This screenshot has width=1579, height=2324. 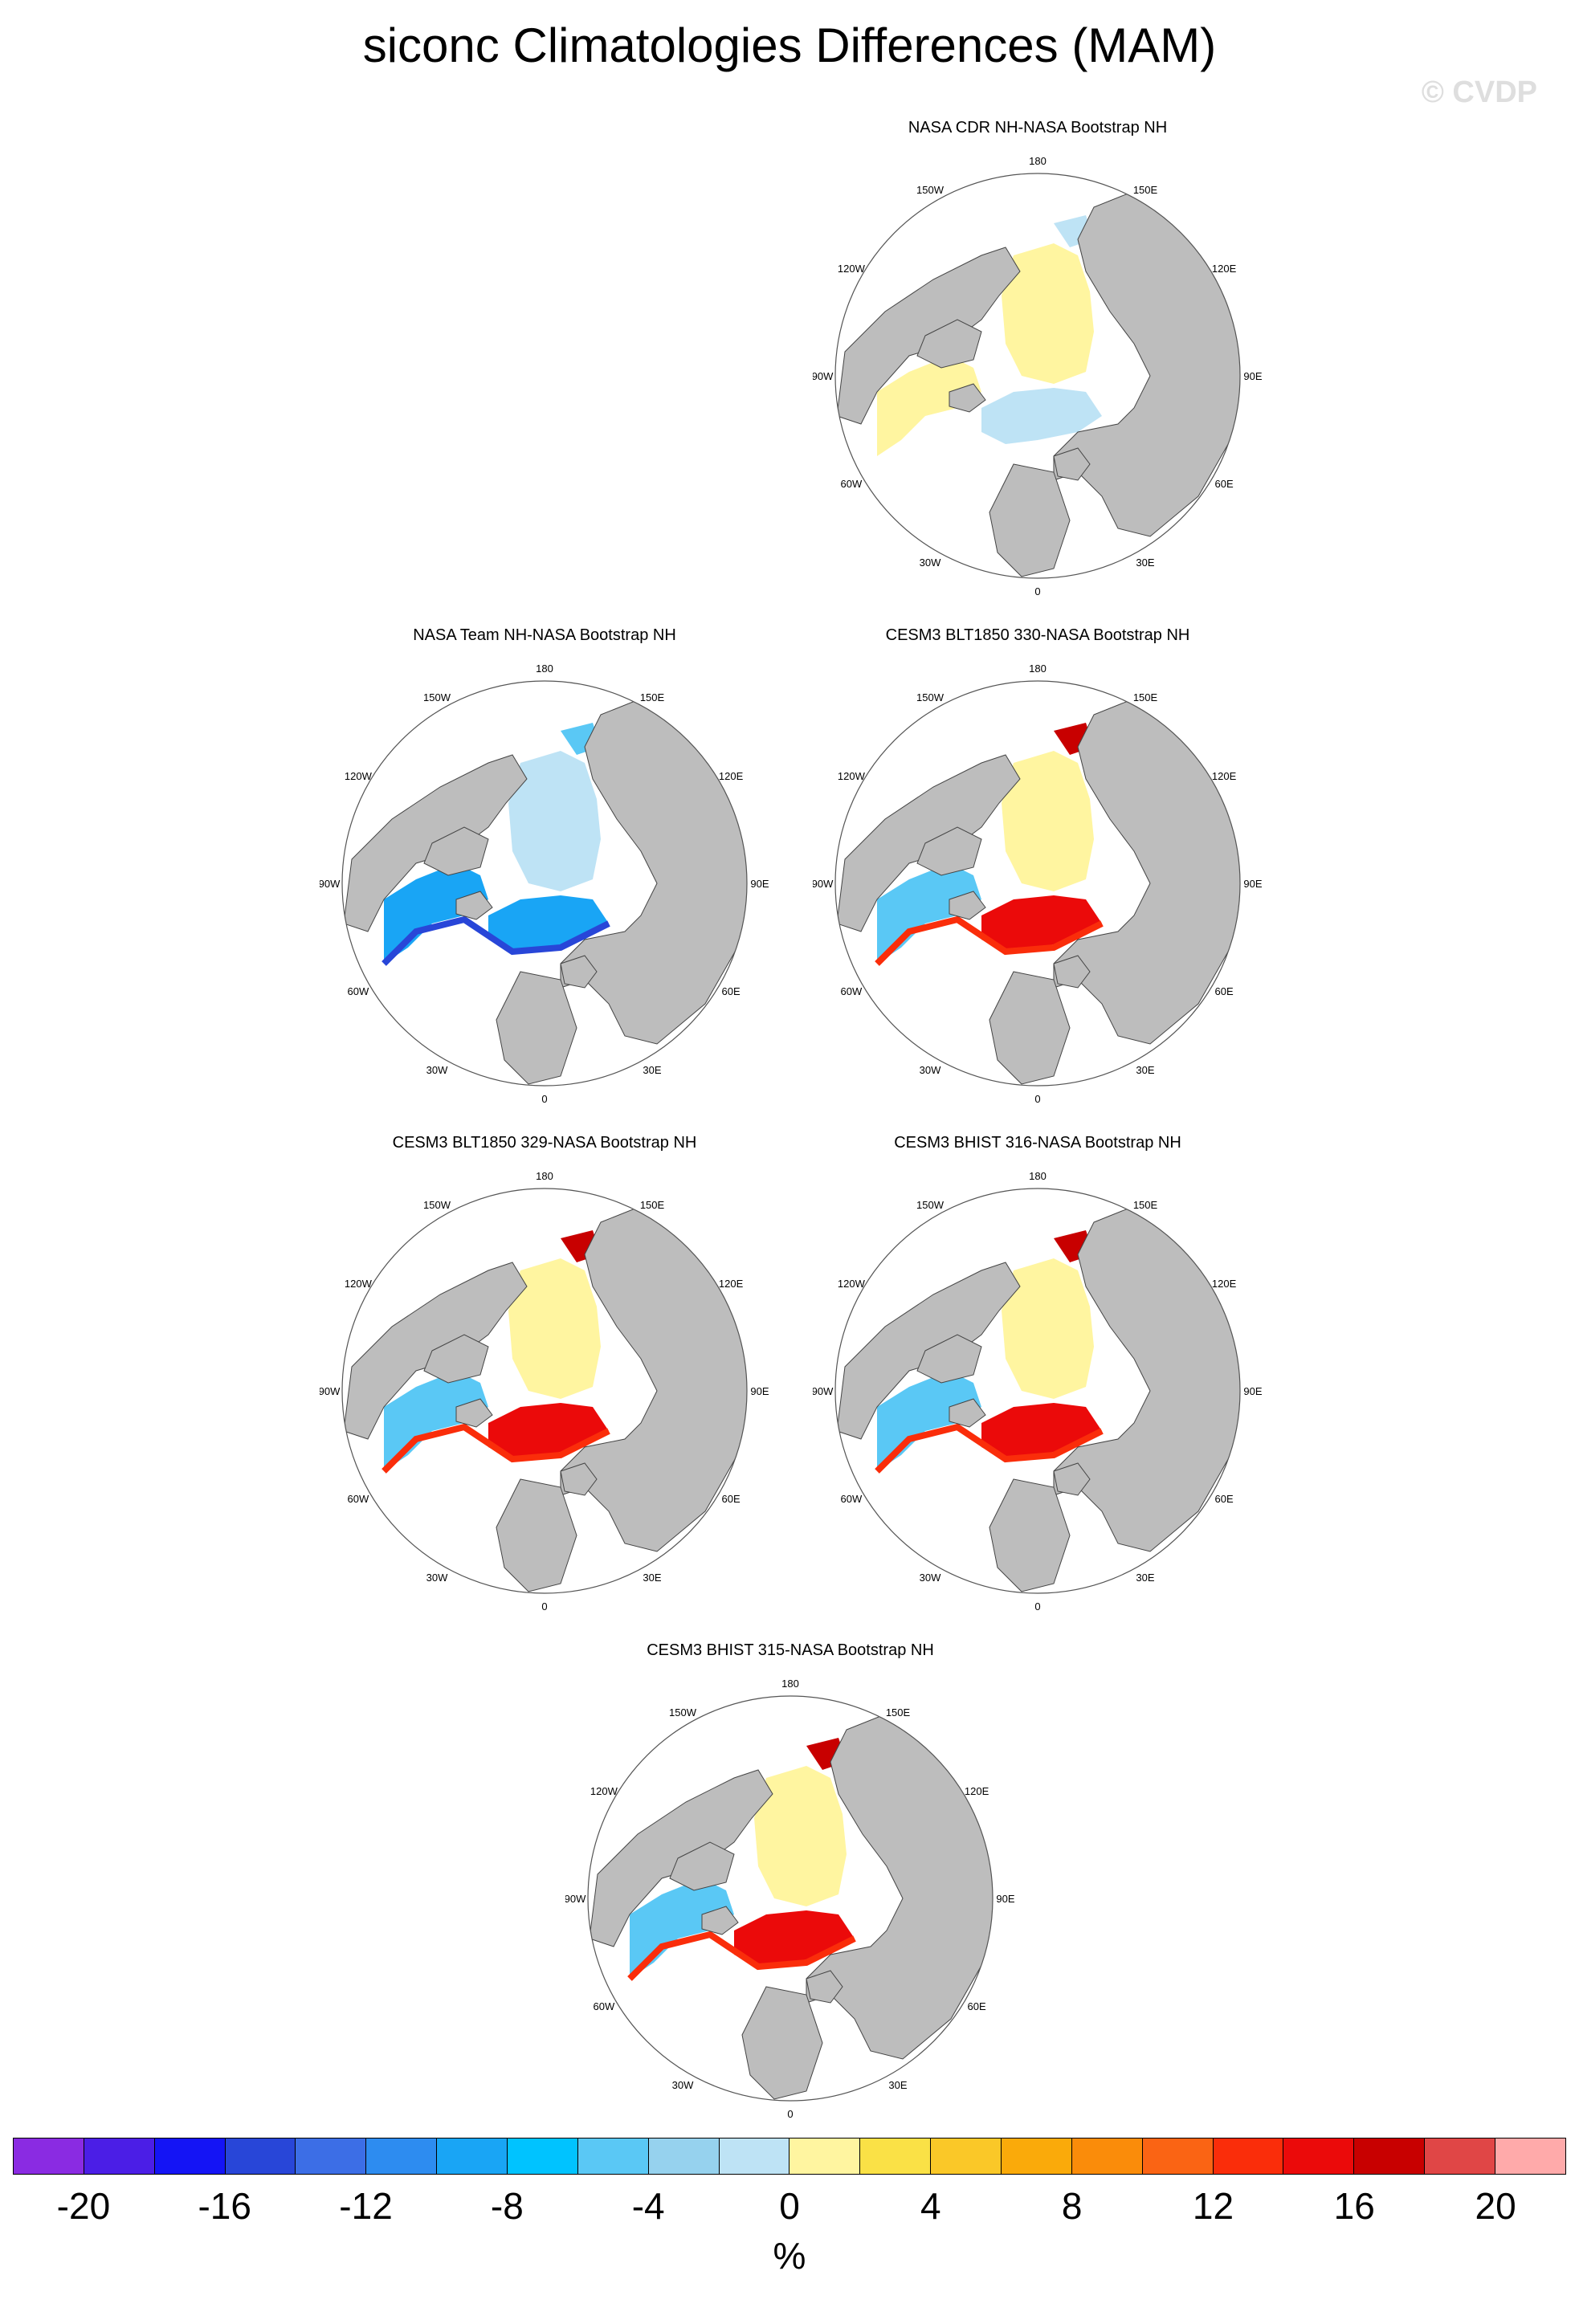 I want to click on colorbar-tick-label: 4, so click(x=930, y=2206).